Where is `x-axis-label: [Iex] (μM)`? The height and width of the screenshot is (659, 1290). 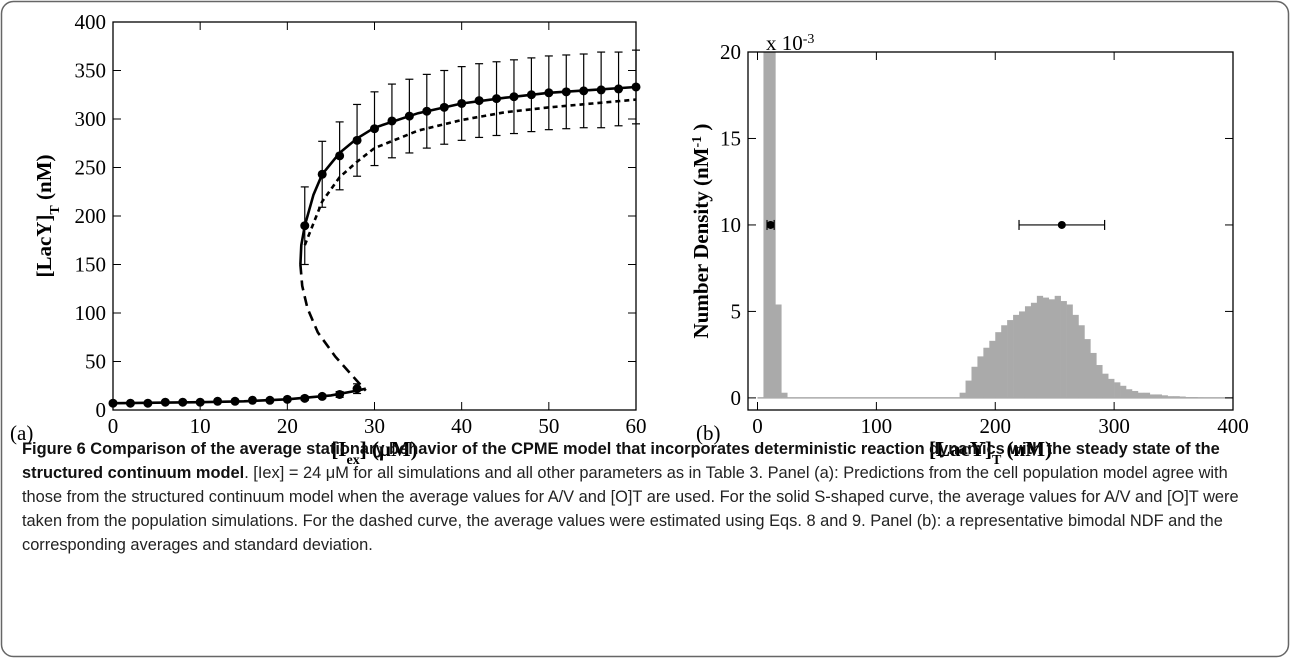 x-axis-label: [Iex] (μM) is located at coordinates (374, 452).